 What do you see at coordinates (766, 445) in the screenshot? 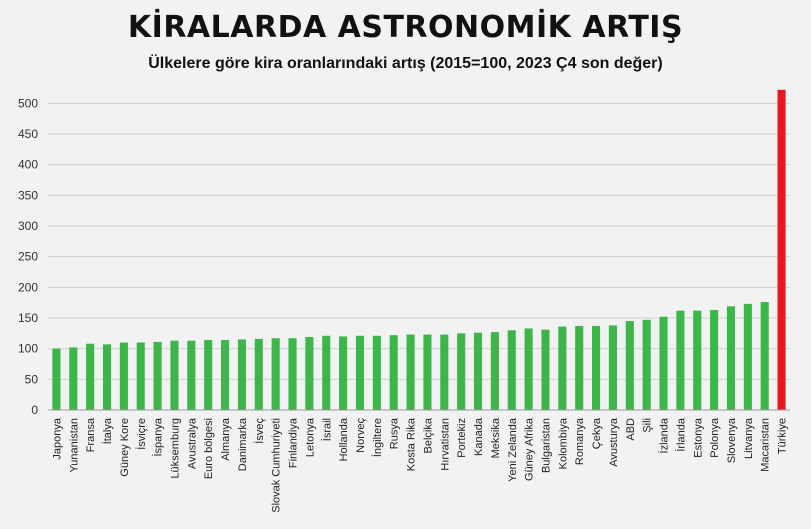
I see `x-tick-label: Macaristan` at bounding box center [766, 445].